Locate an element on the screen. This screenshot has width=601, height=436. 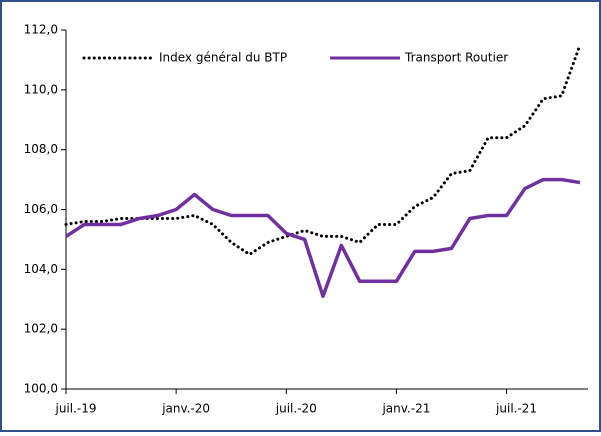
y-tick-label: 100,0 is located at coordinates (41, 389).